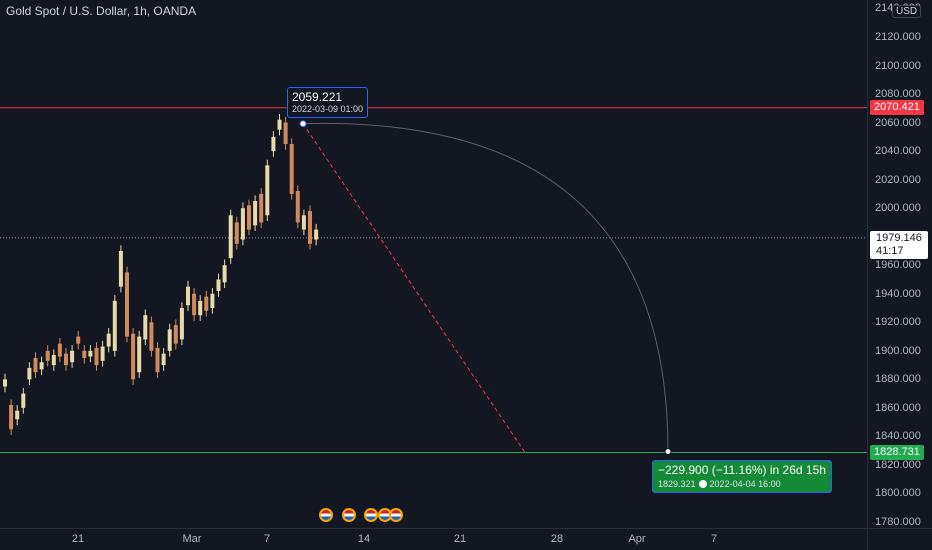  Describe the element at coordinates (898, 464) in the screenshot. I see `price-tick: 1820.000` at that location.